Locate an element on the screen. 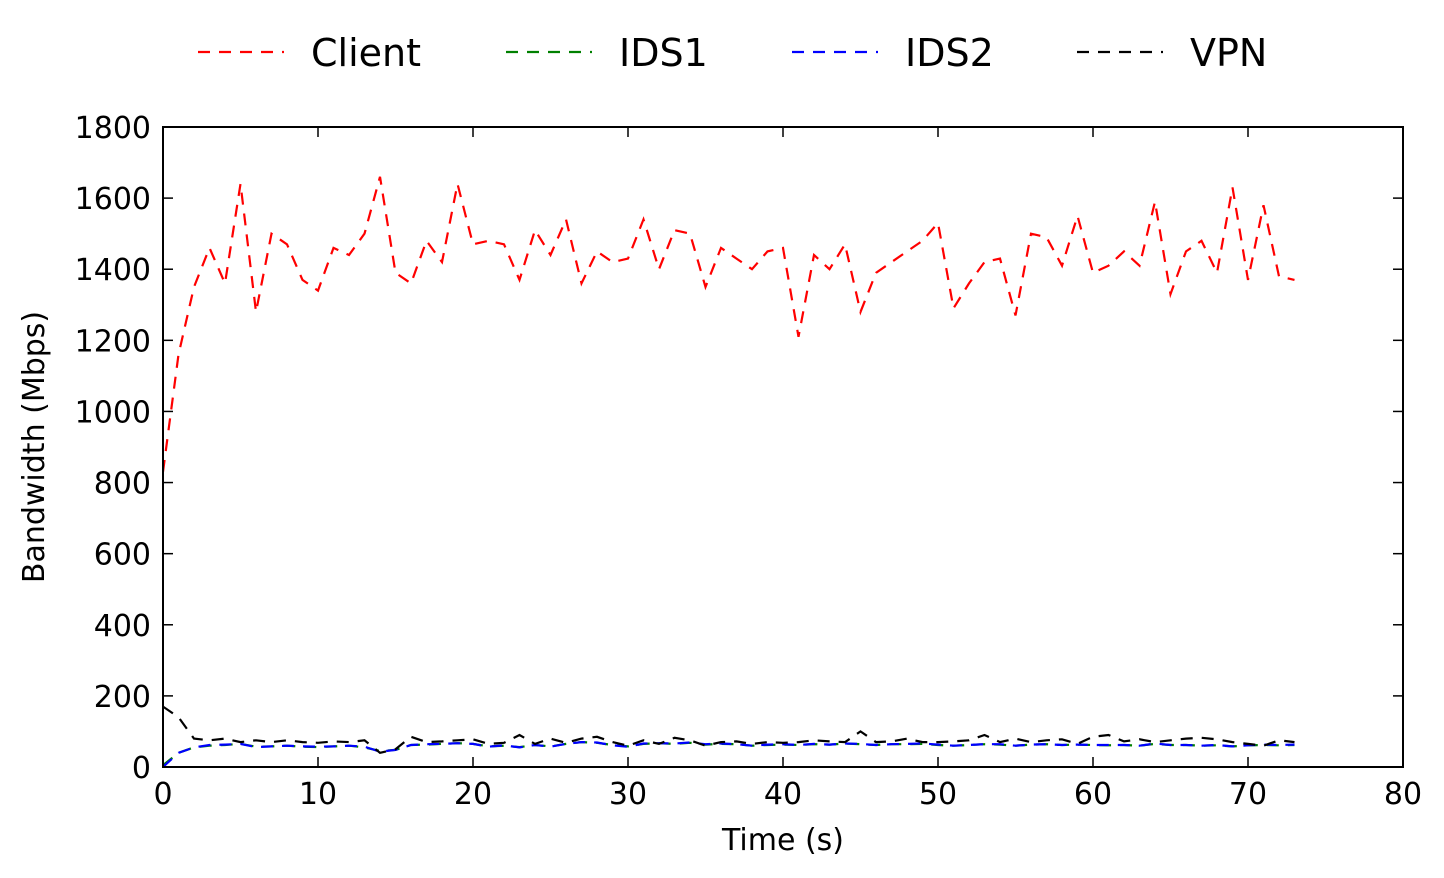 The image size is (1444, 878). legend-label: Client is located at coordinates (366, 53).